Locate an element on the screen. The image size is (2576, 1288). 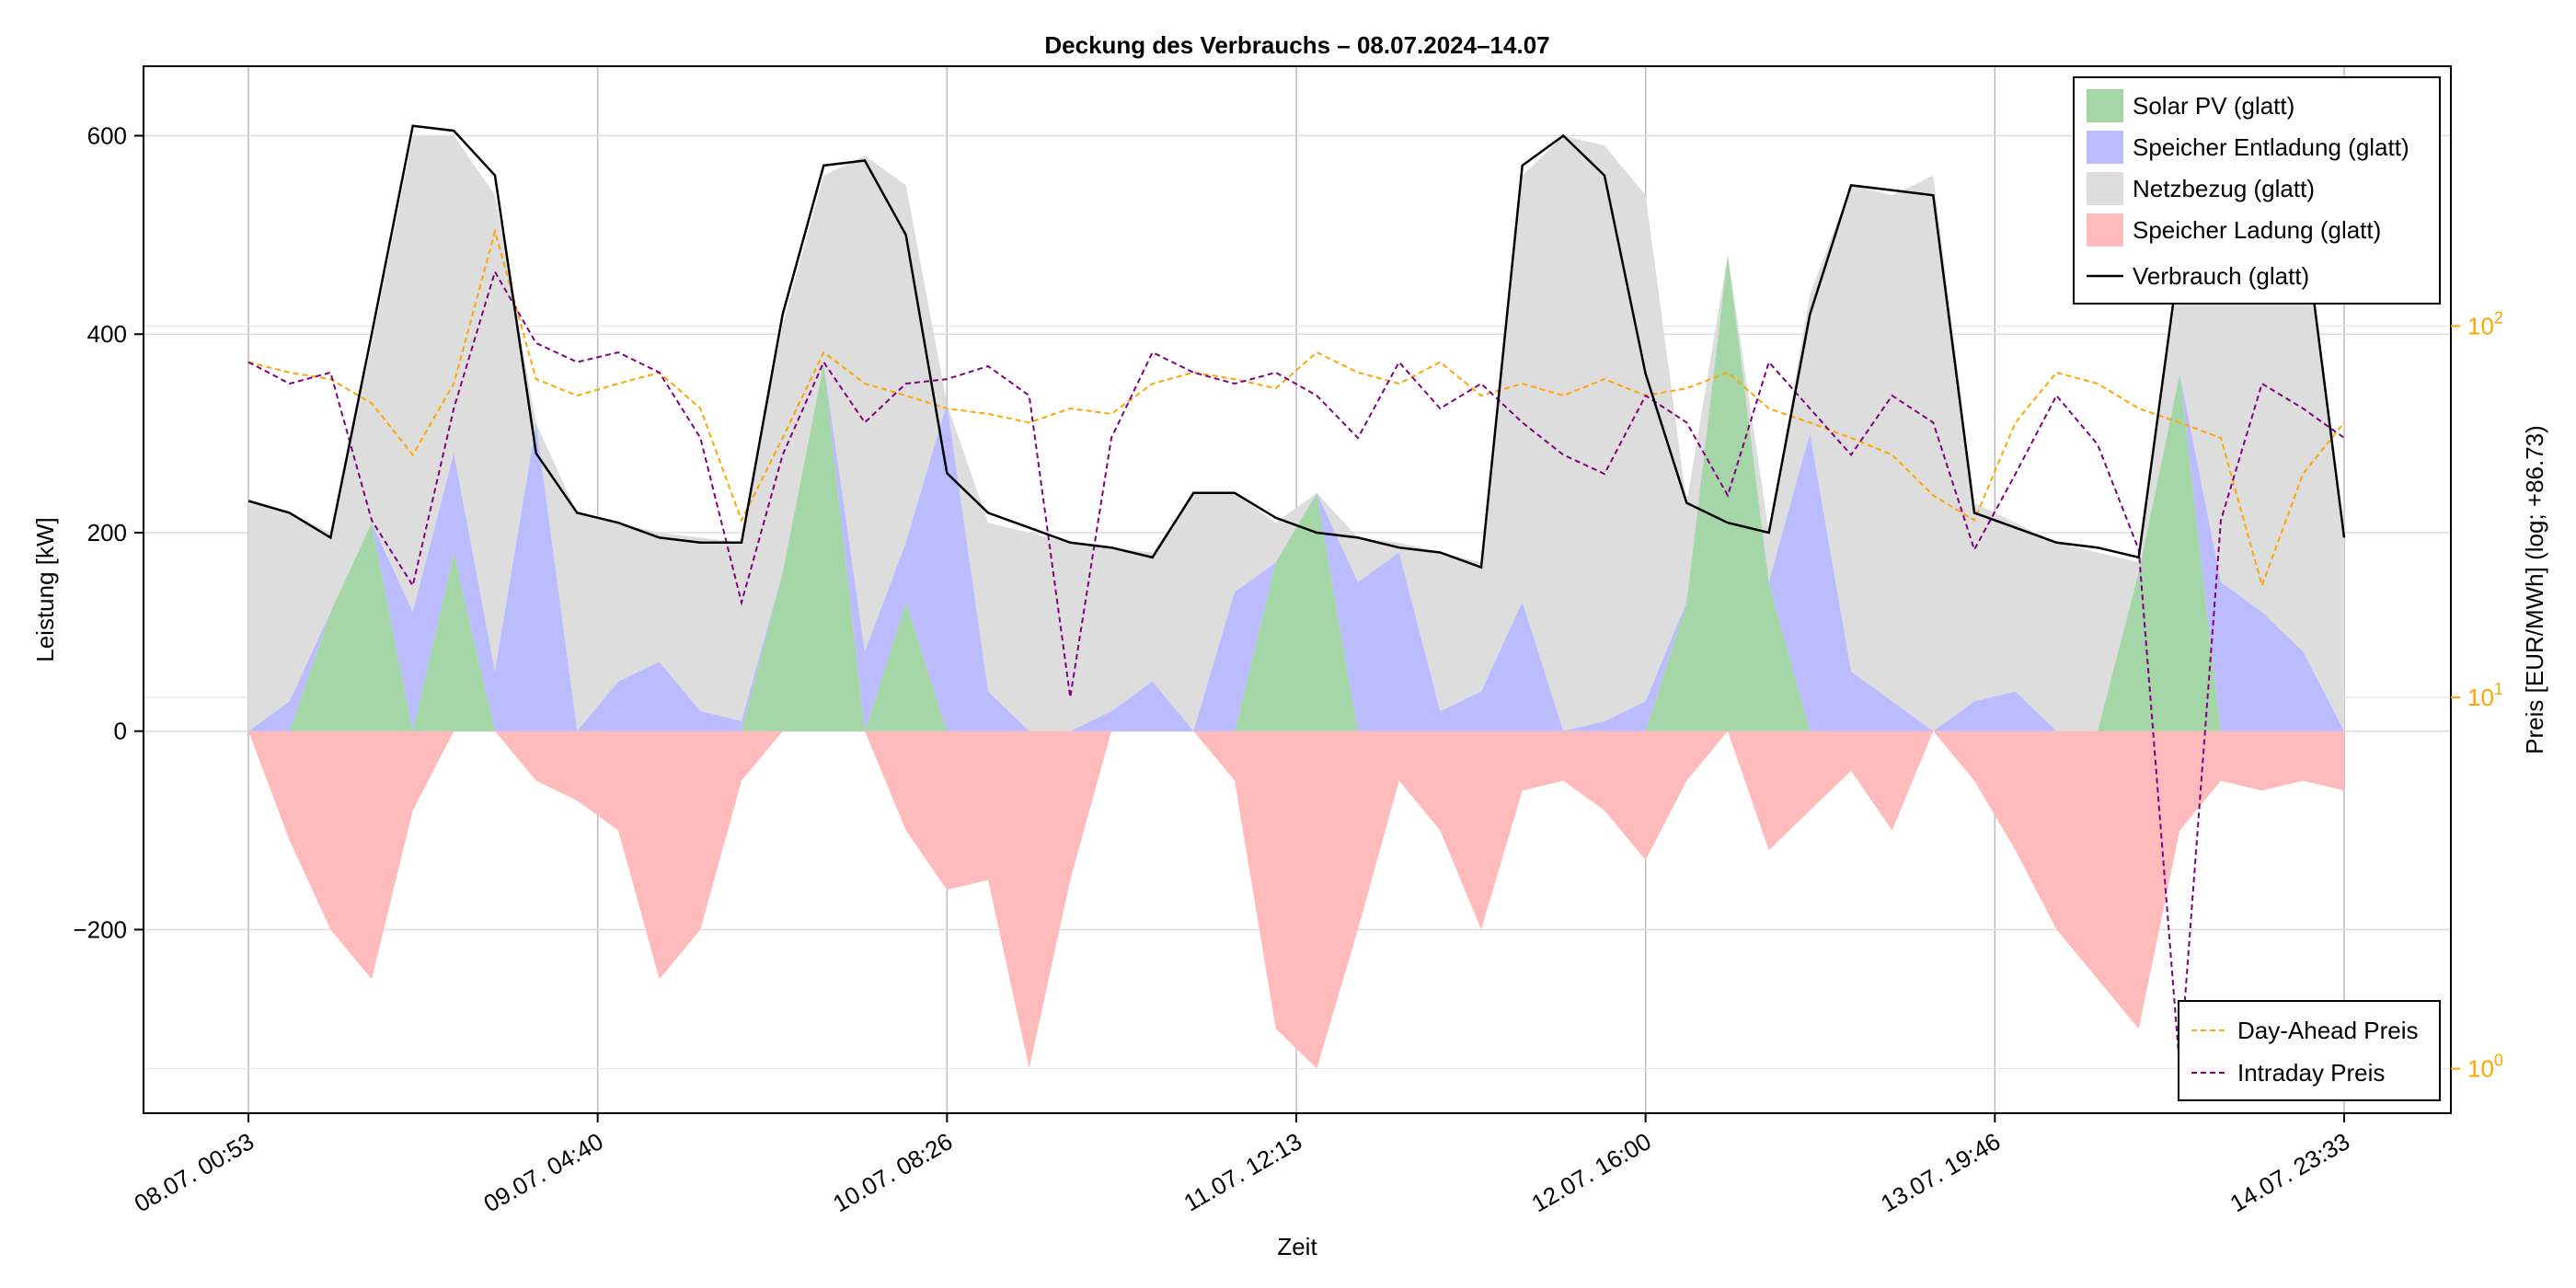
legend-top-frame is located at coordinates (2257, 190).